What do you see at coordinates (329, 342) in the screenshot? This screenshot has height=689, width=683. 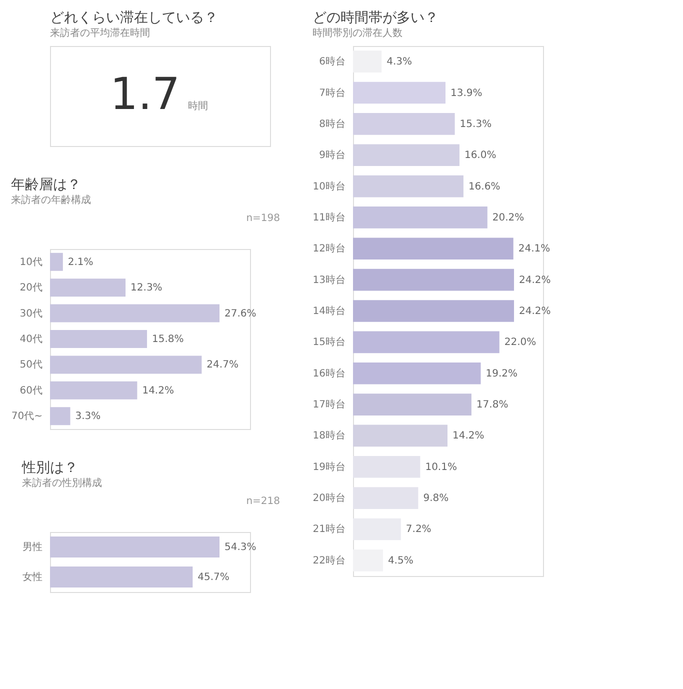 I see `y-tick-label: 15時台` at bounding box center [329, 342].